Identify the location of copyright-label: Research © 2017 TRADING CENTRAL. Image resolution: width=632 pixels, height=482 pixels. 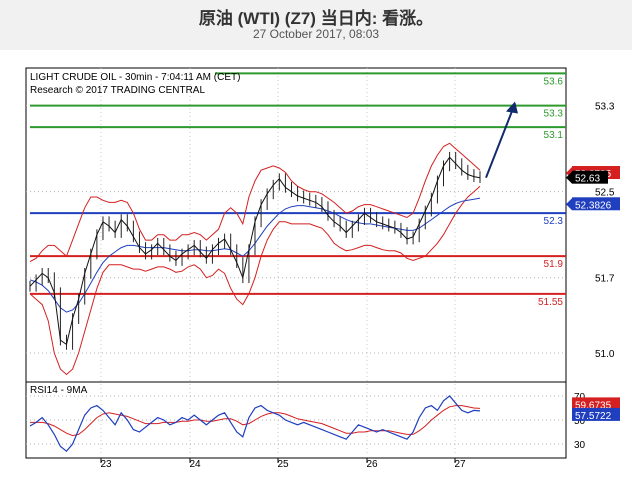
(117, 90).